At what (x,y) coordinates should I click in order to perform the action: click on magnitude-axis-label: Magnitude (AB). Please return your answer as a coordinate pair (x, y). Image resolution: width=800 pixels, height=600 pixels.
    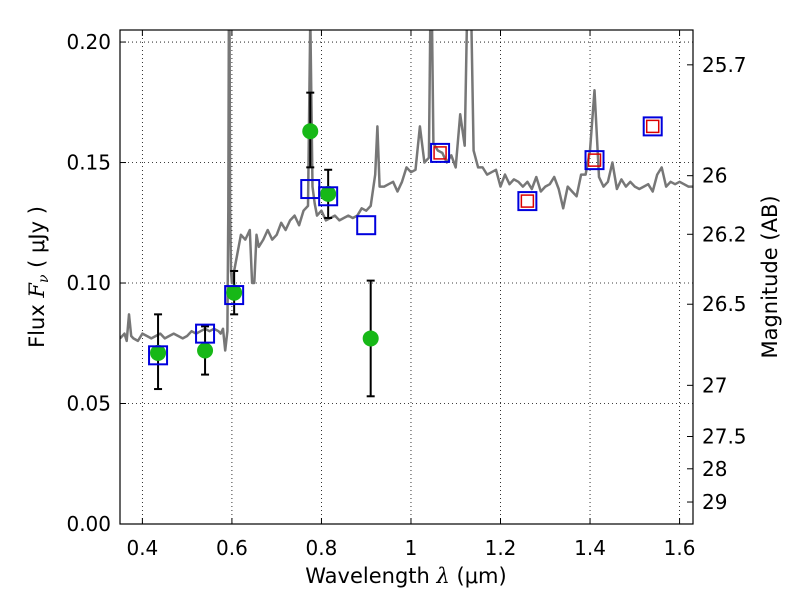
    Looking at the image, I should click on (770, 276).